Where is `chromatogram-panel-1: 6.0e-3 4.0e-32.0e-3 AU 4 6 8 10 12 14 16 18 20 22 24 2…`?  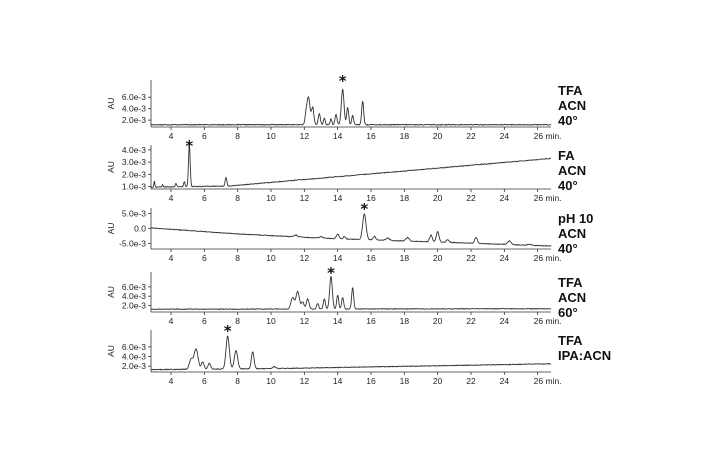 chromatogram-panel-1: 6.0e-3 4.0e-32.0e-3 AU 4 6 8 10 12 14 16 18 20 22 24 2… is located at coordinates (346, 106).